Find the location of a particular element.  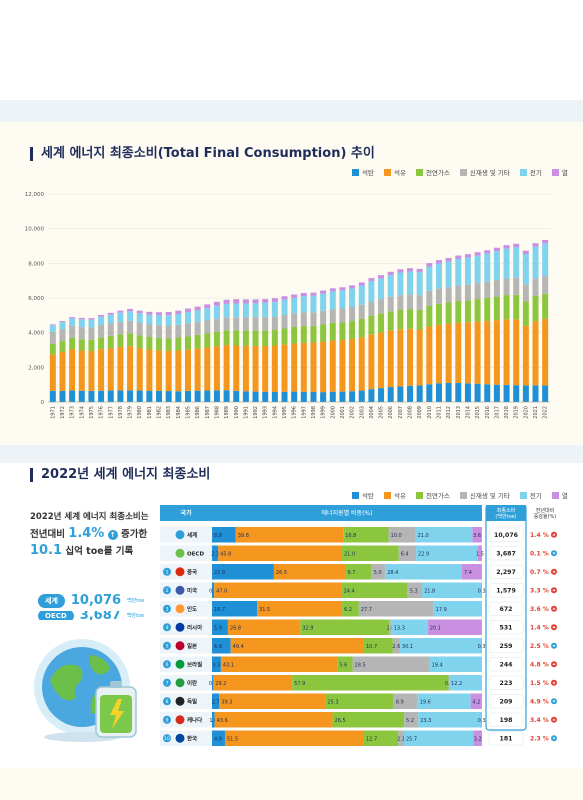

country-name: OECD is located at coordinates (195, 554).